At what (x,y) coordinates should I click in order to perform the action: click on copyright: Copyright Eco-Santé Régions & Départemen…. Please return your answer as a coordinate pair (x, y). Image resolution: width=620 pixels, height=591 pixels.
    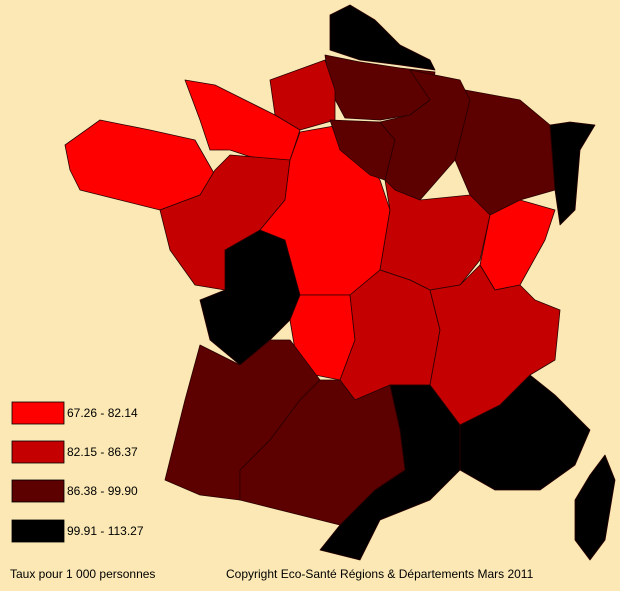
    Looking at the image, I should click on (380, 574).